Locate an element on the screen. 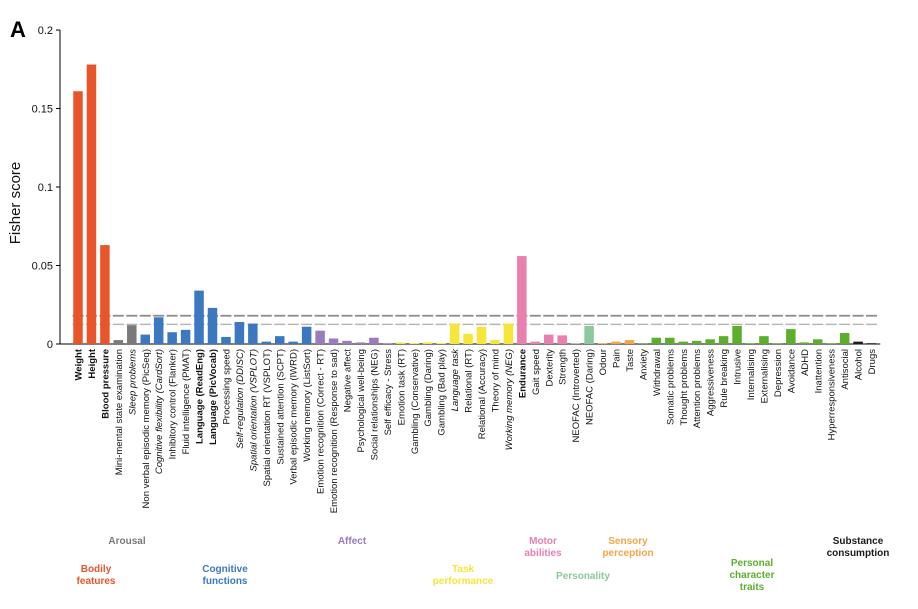  x-tick-label: Antisocial is located at coordinates (845, 369).